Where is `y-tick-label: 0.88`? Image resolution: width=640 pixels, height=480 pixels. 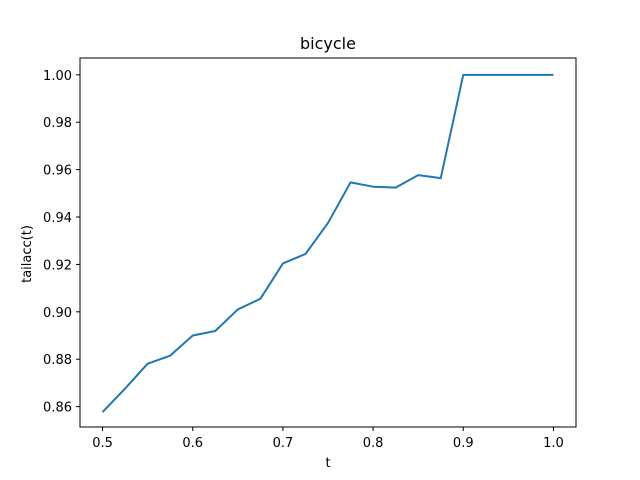 y-tick-label: 0.88 is located at coordinates (57, 360).